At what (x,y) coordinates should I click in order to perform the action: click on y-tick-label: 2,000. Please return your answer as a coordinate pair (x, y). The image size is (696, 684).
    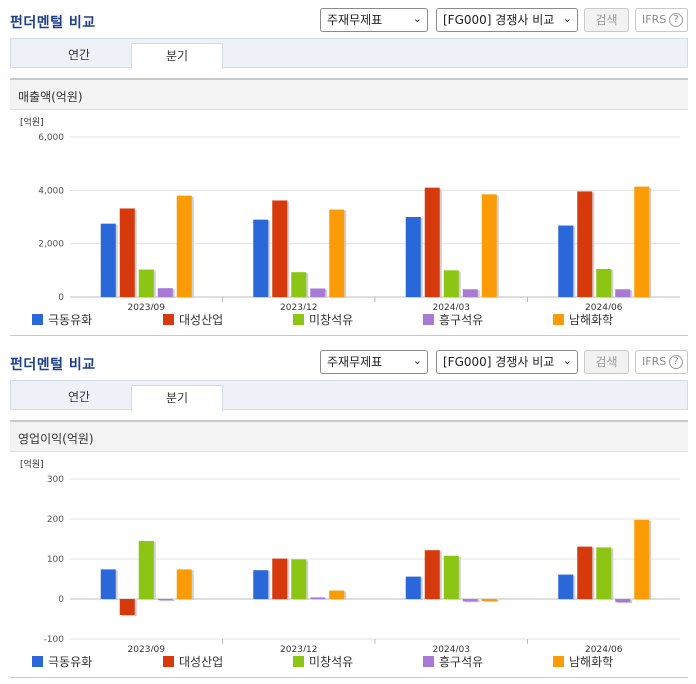
    Looking at the image, I should click on (51, 245).